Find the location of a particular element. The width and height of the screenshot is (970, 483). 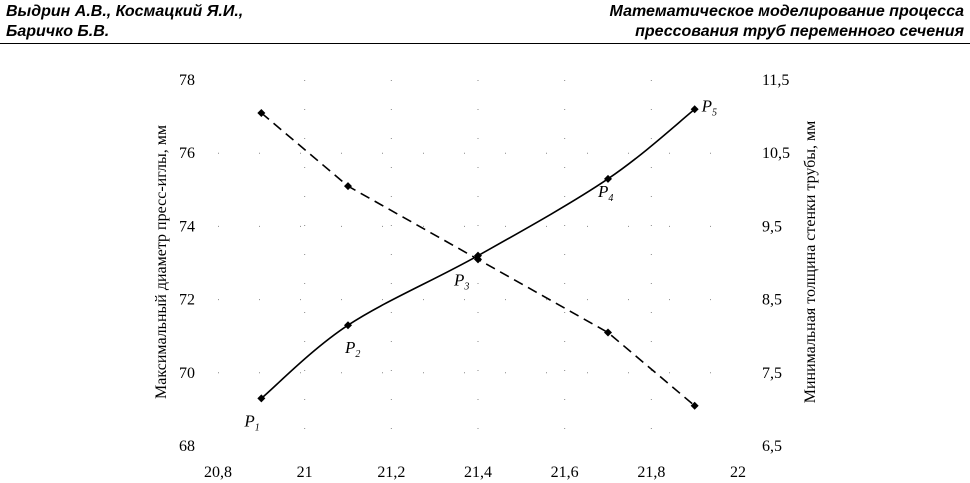

point-label: P5 is located at coordinates (709, 107).